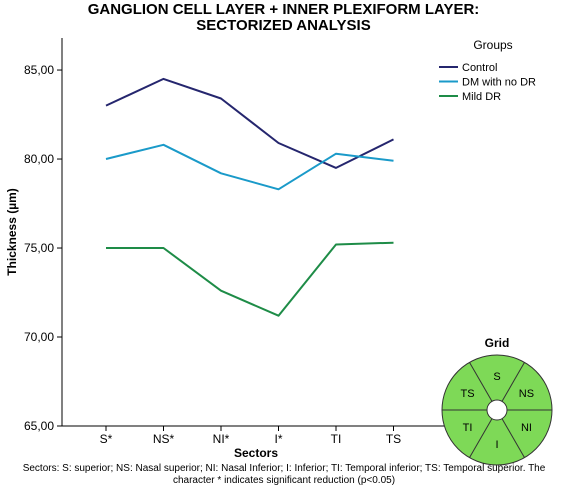 The height and width of the screenshot is (489, 567). What do you see at coordinates (526, 428) in the screenshot?
I see `grid-sector-label: NI` at bounding box center [526, 428].